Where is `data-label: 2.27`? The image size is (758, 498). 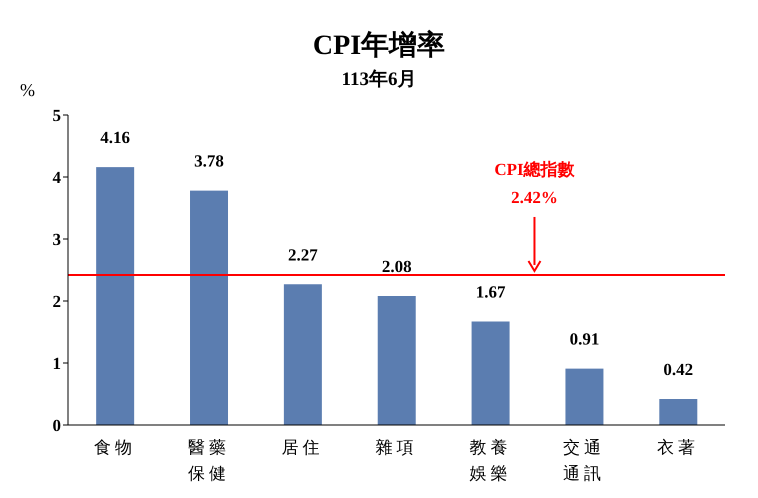
data-label: 2.27 is located at coordinates (303, 254).